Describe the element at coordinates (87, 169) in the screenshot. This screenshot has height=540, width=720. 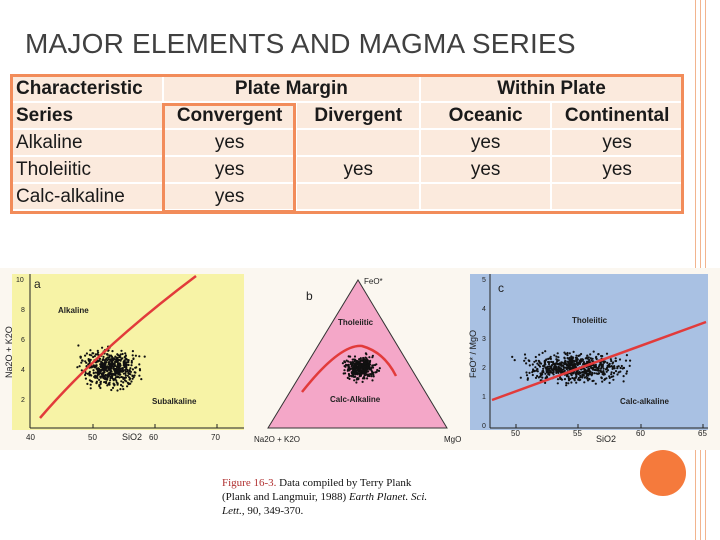
I see `series-name: Tholeiitic` at that location.